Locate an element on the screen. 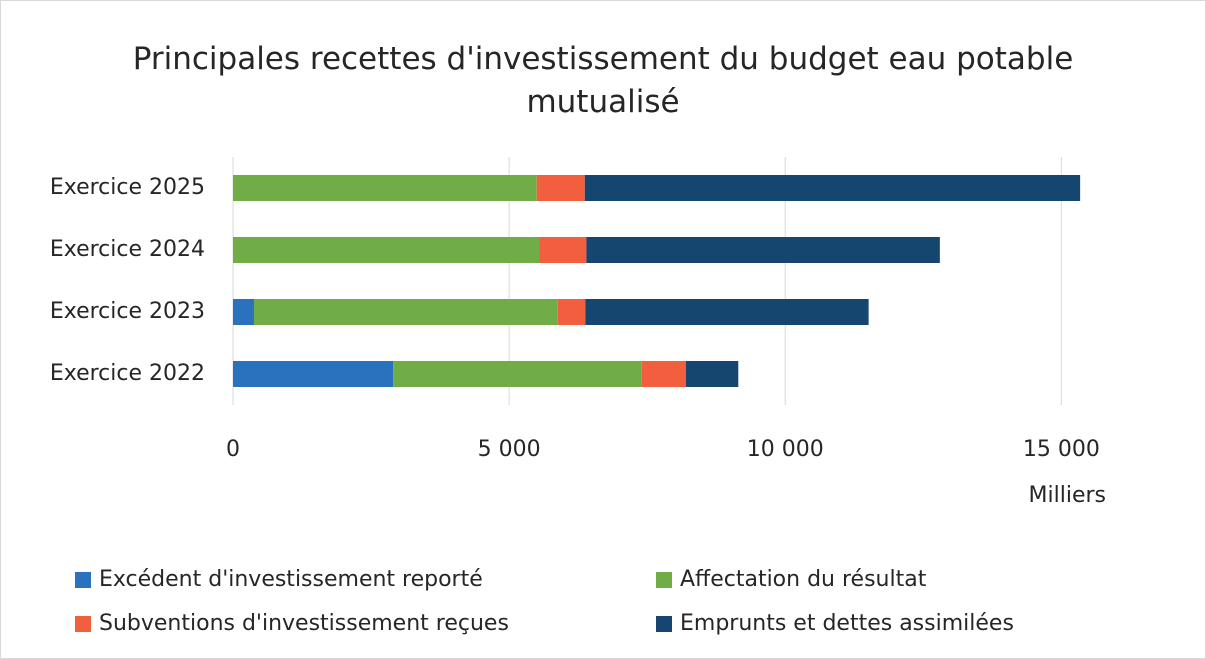  y-tick-label: Exercice 2025 is located at coordinates (127, 187).